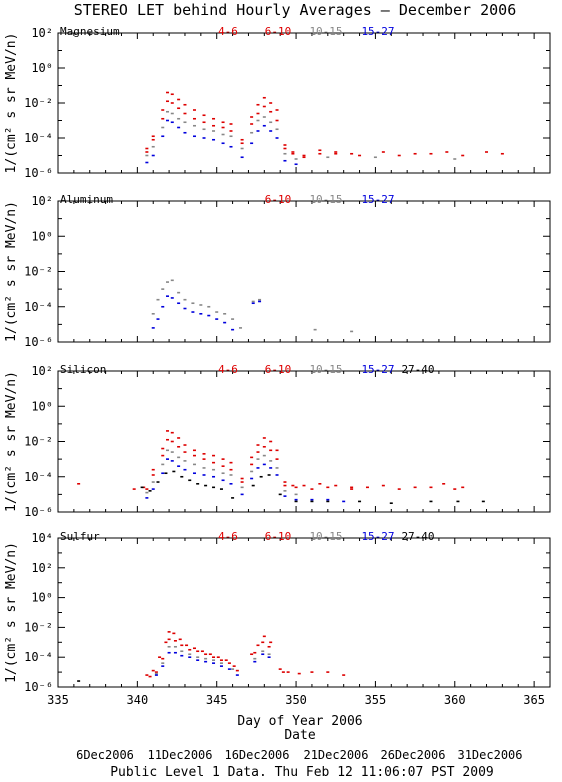 Image resolution: width=562 pixels, height=782 pixels. What do you see at coordinates (38, 342) in the screenshot?
I see `y-tick-label: 10⁻⁶` at bounding box center [38, 342].